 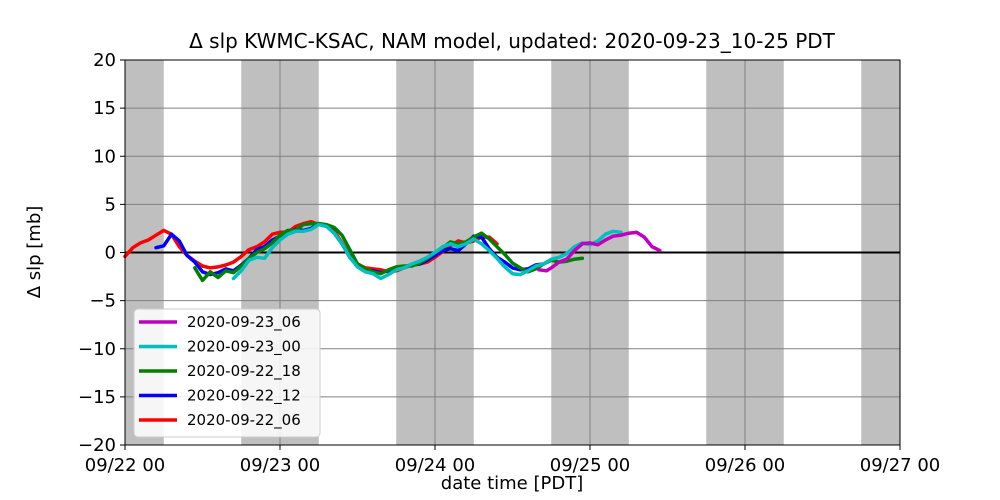 What do you see at coordinates (745, 465) in the screenshot?
I see `x-tick-label: 09/26 00` at bounding box center [745, 465].